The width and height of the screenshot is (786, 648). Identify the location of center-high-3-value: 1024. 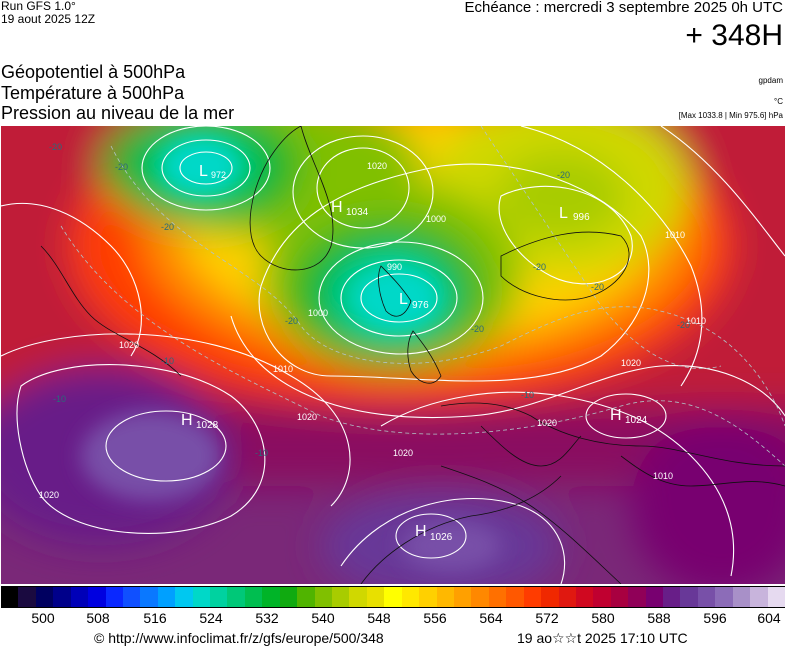
(636, 420).